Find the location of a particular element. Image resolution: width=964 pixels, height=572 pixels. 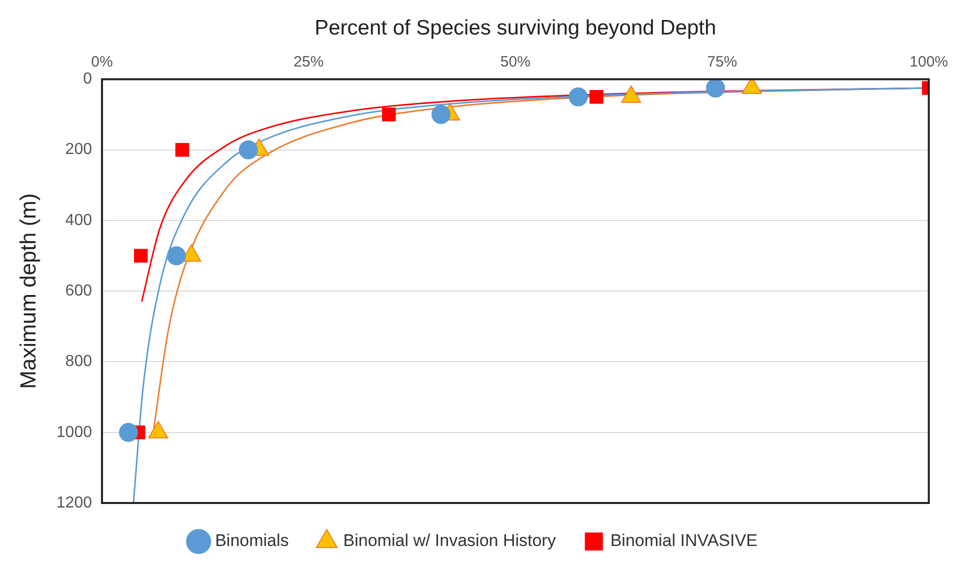

y-tick-label: 0 is located at coordinates (87, 79).